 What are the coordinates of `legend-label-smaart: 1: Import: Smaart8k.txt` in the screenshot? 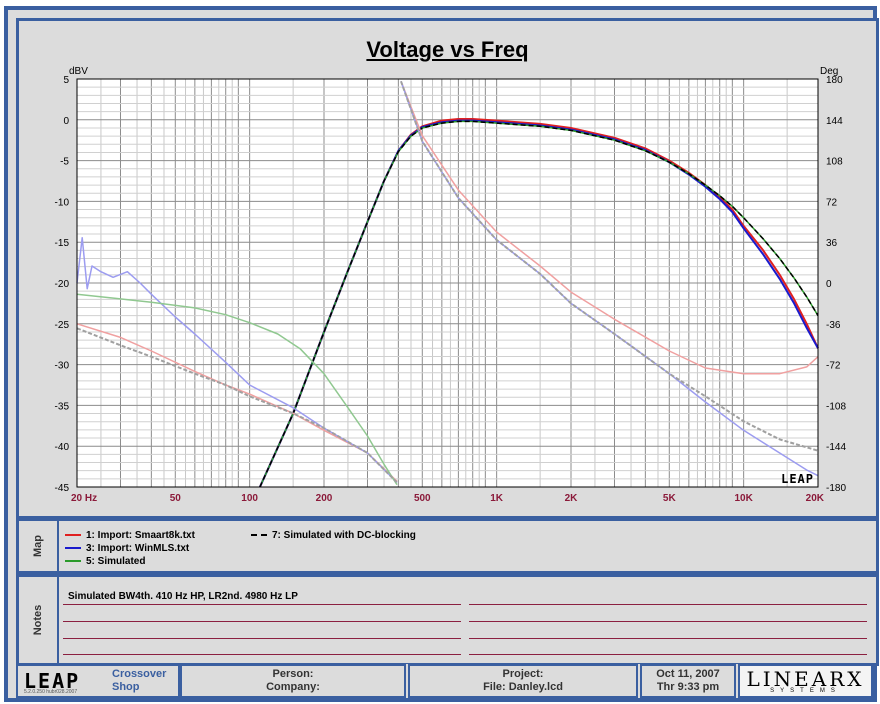 It's located at (140, 535).